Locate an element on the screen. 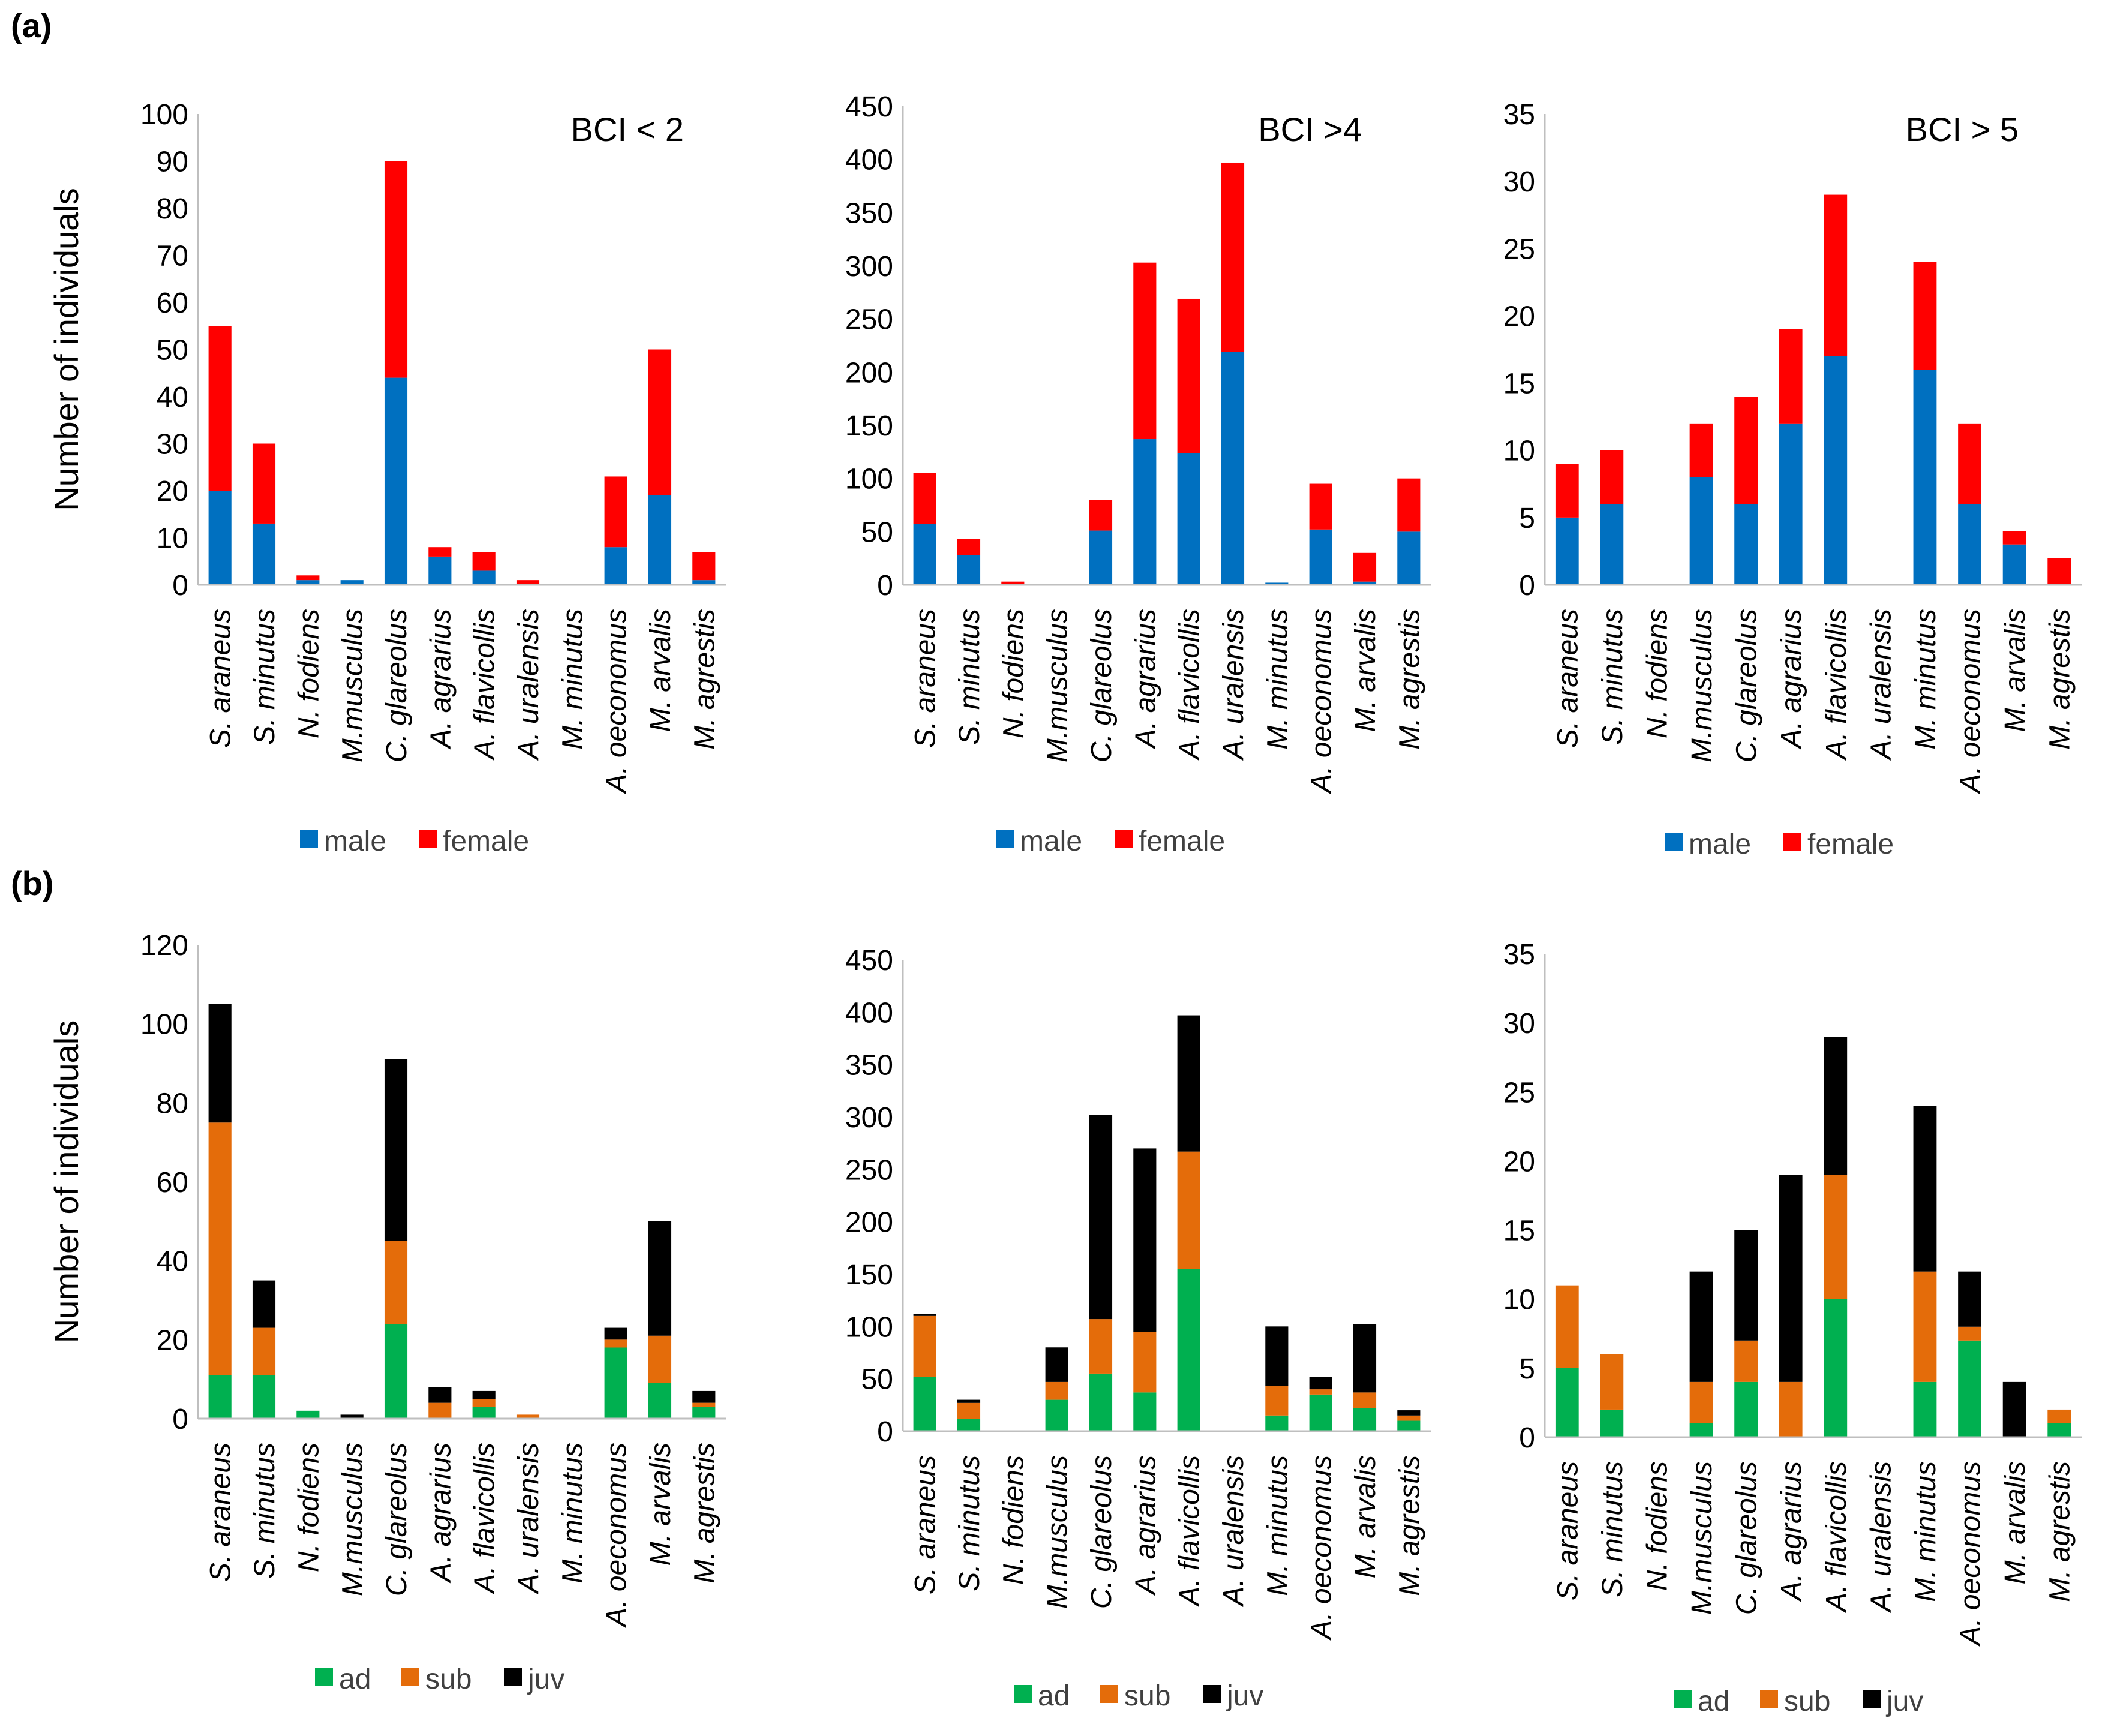 The height and width of the screenshot is (1736, 2102). bar-ad-mminutus is located at coordinates (1925, 1409).